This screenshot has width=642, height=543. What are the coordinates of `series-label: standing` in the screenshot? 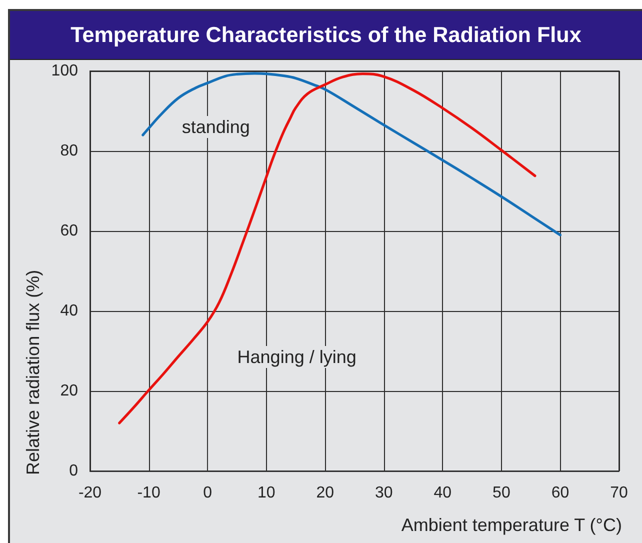 It's located at (216, 127).